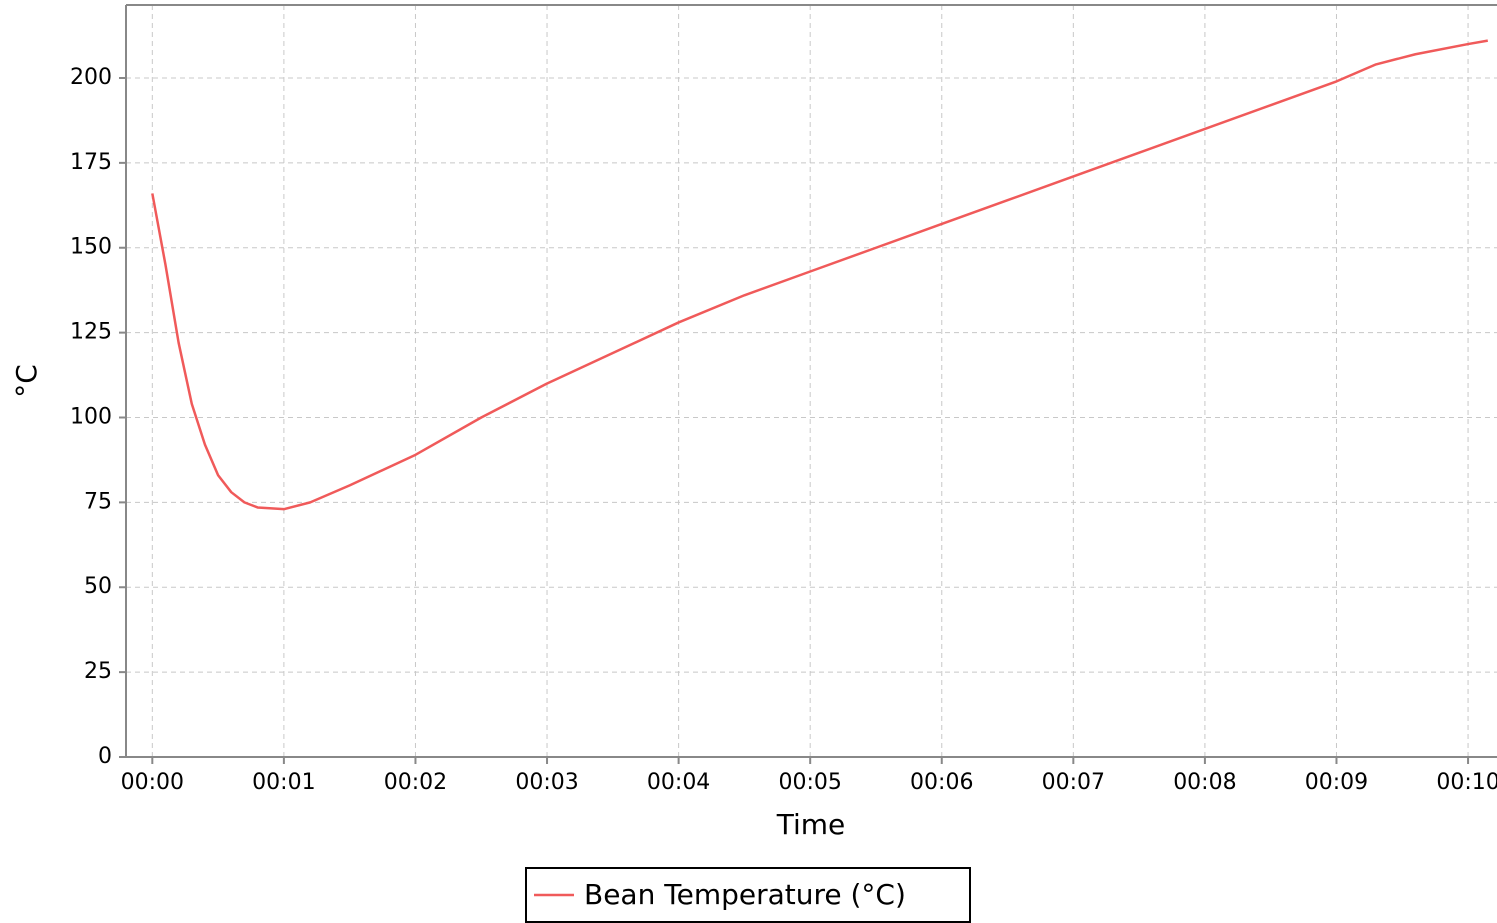 The image size is (1497, 923). What do you see at coordinates (1204, 782) in the screenshot?
I see `x-tick-label: 00:08` at bounding box center [1204, 782].